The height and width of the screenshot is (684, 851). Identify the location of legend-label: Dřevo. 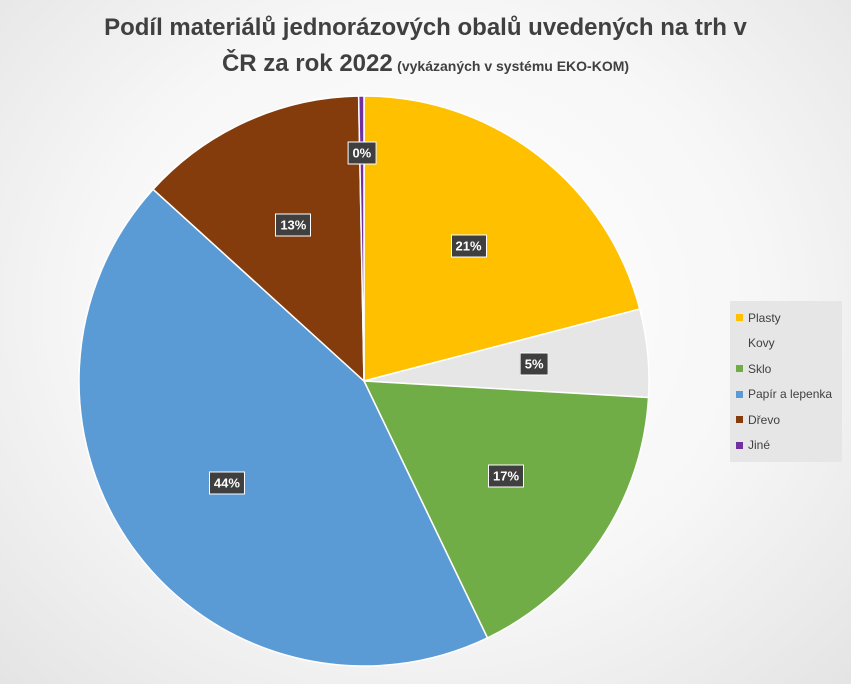
(764, 419).